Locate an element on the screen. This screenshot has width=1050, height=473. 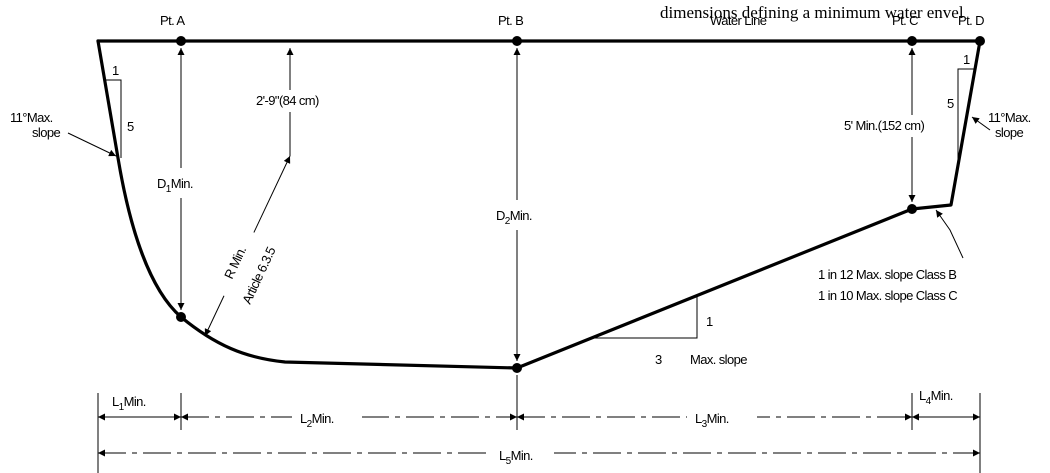
class-slope-leader is located at coordinates (949, 234).